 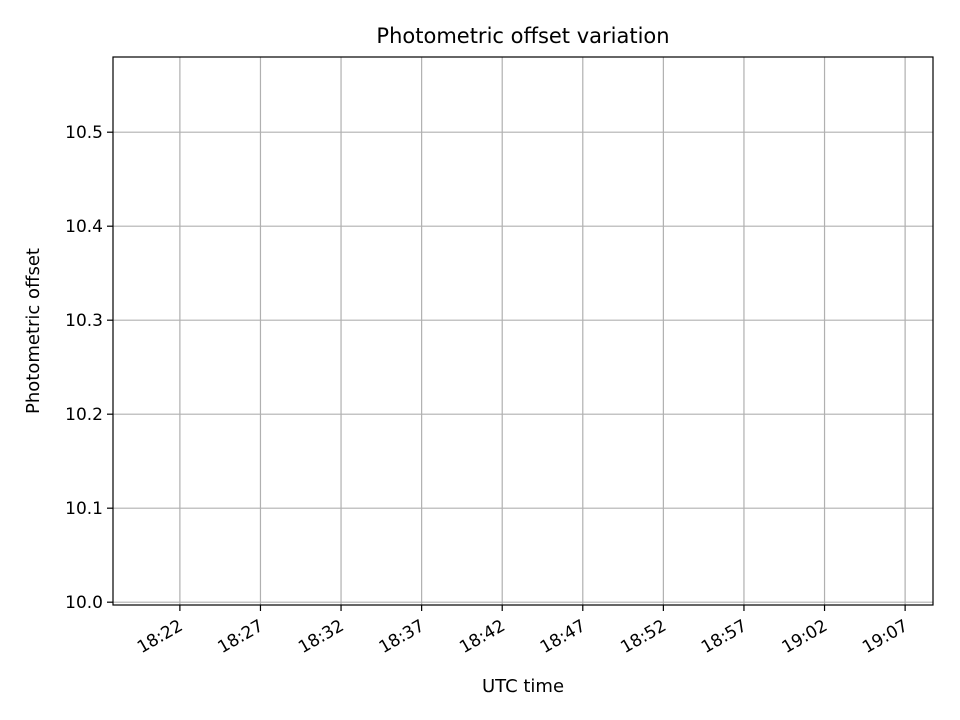 What do you see at coordinates (84, 603) in the screenshot?
I see `y-tick-label: 10.0` at bounding box center [84, 603].